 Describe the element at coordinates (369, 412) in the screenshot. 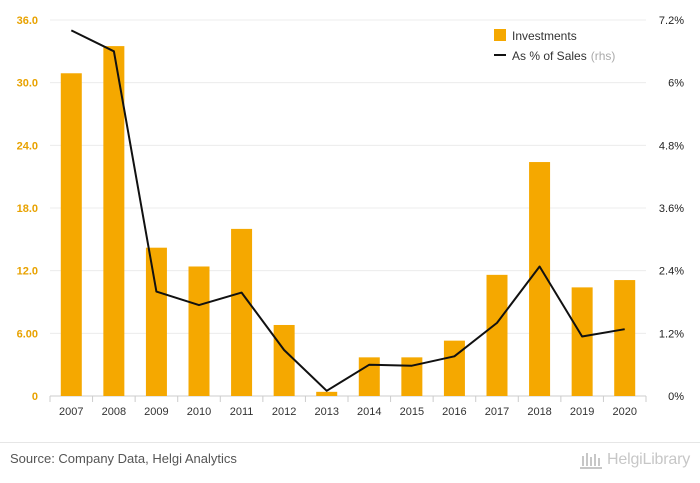

I see `x-tick-label: 2014` at that location.